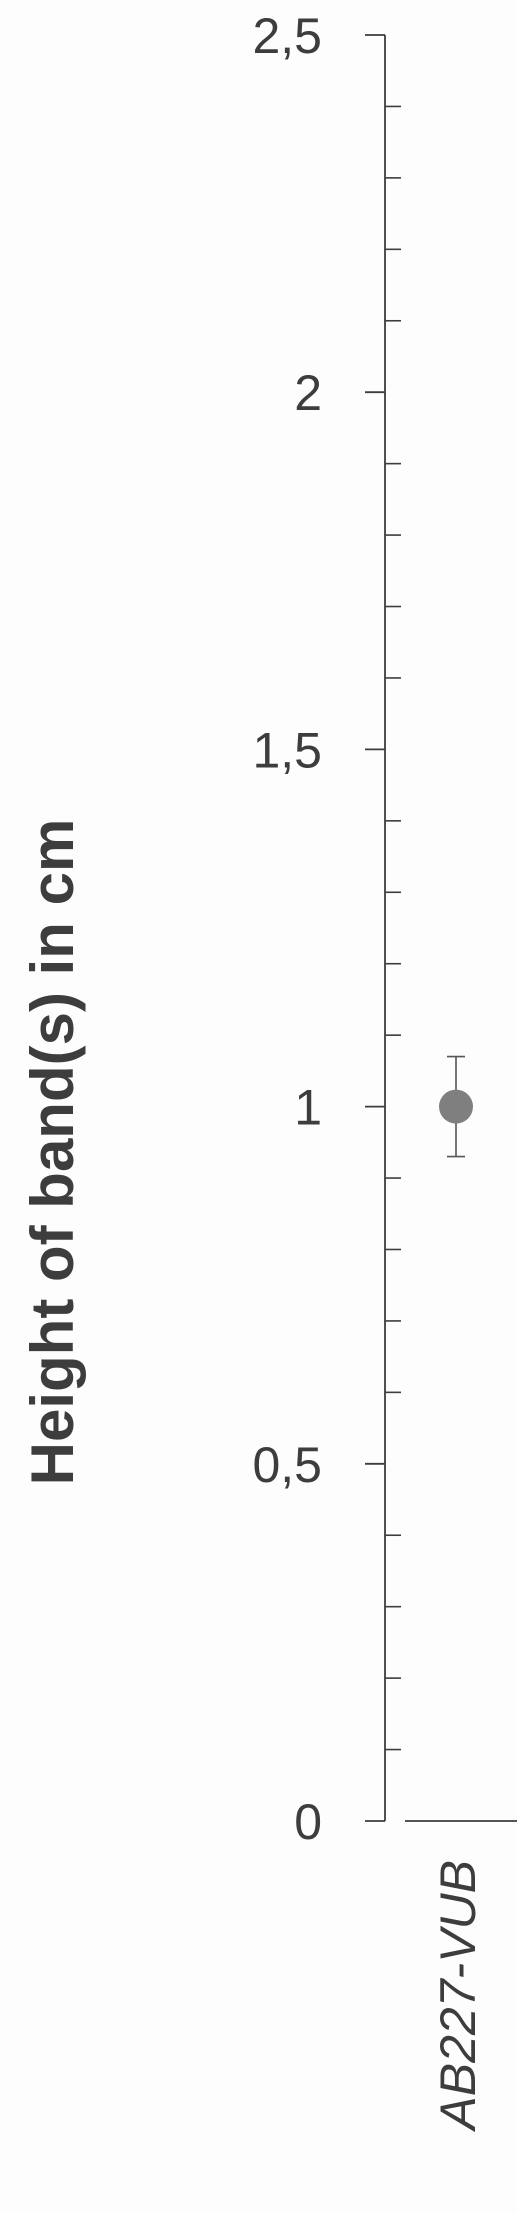  I want to click on x-category-label: AB227-VUB, so click(458, 1996).